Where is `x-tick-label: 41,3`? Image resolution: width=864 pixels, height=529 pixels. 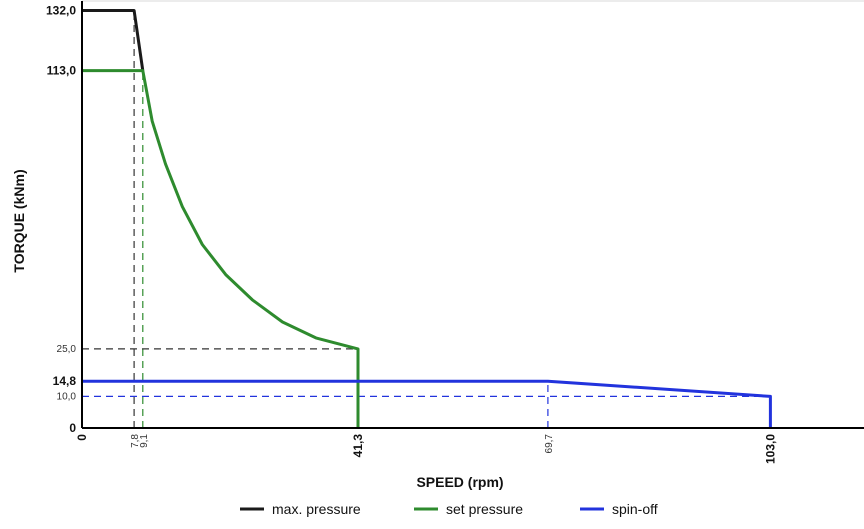
x-tick-label: 41,3 is located at coordinates (358, 446).